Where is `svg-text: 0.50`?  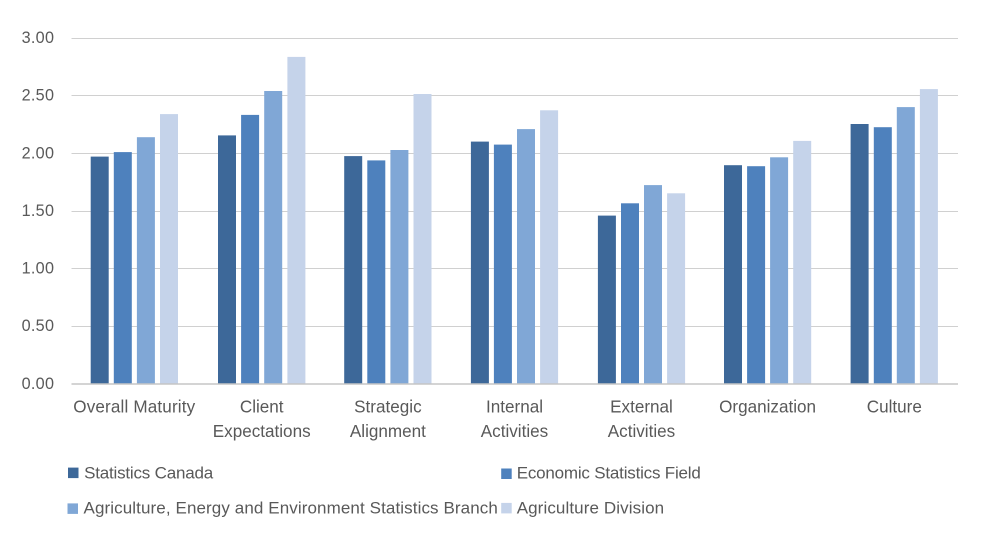 svg-text: 0.50 is located at coordinates (38, 326).